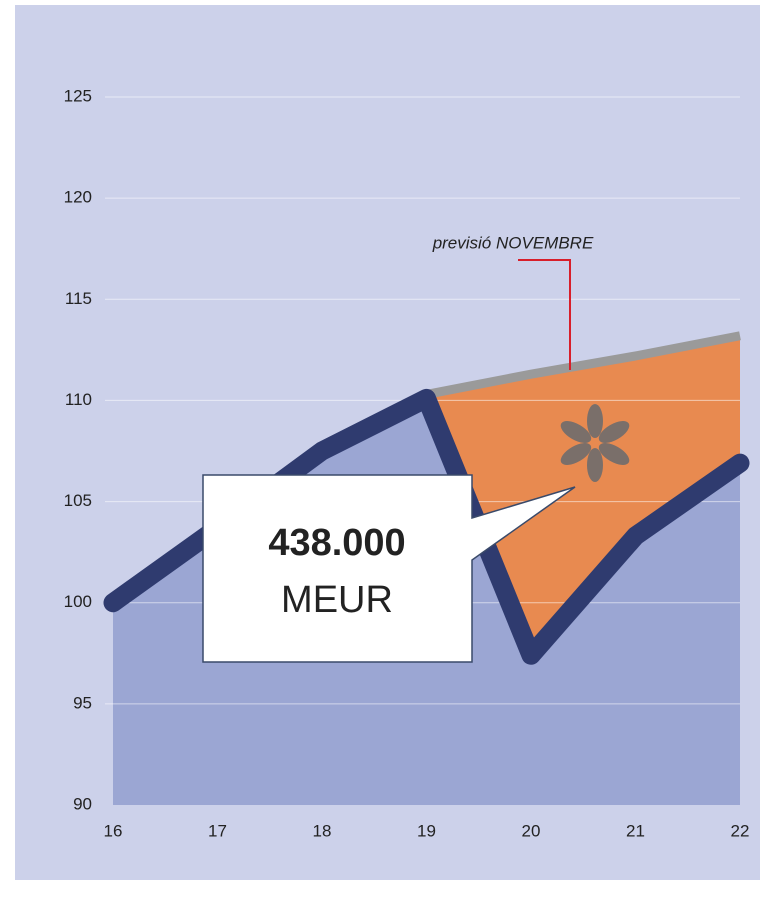 This screenshot has height=904, width=775. What do you see at coordinates (78, 95) in the screenshot?
I see `y-tick-label: 125` at bounding box center [78, 95].